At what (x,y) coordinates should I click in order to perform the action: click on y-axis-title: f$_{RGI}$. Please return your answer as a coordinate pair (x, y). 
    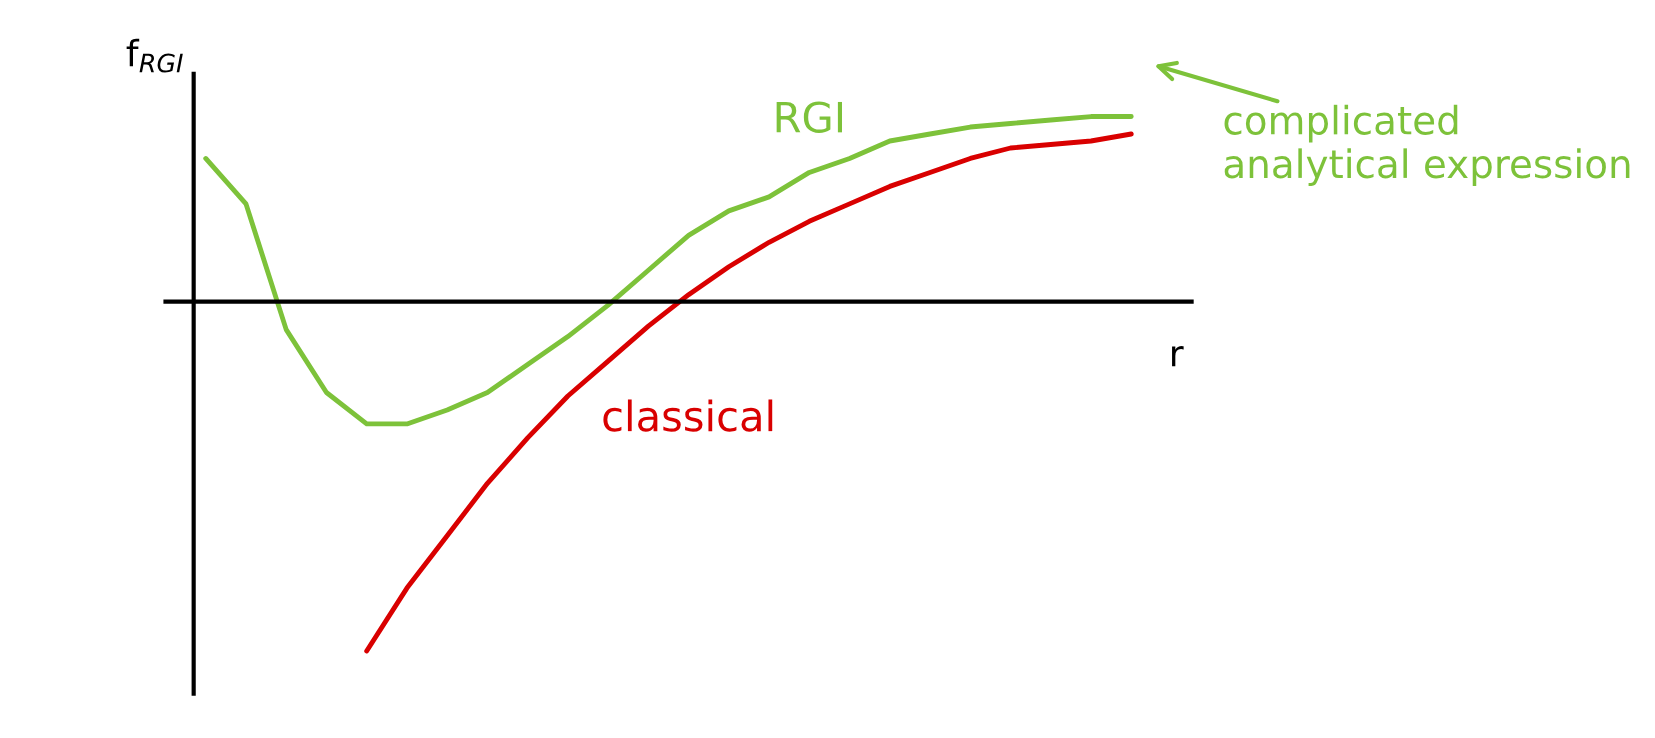
    Looking at the image, I should click on (154, 55).